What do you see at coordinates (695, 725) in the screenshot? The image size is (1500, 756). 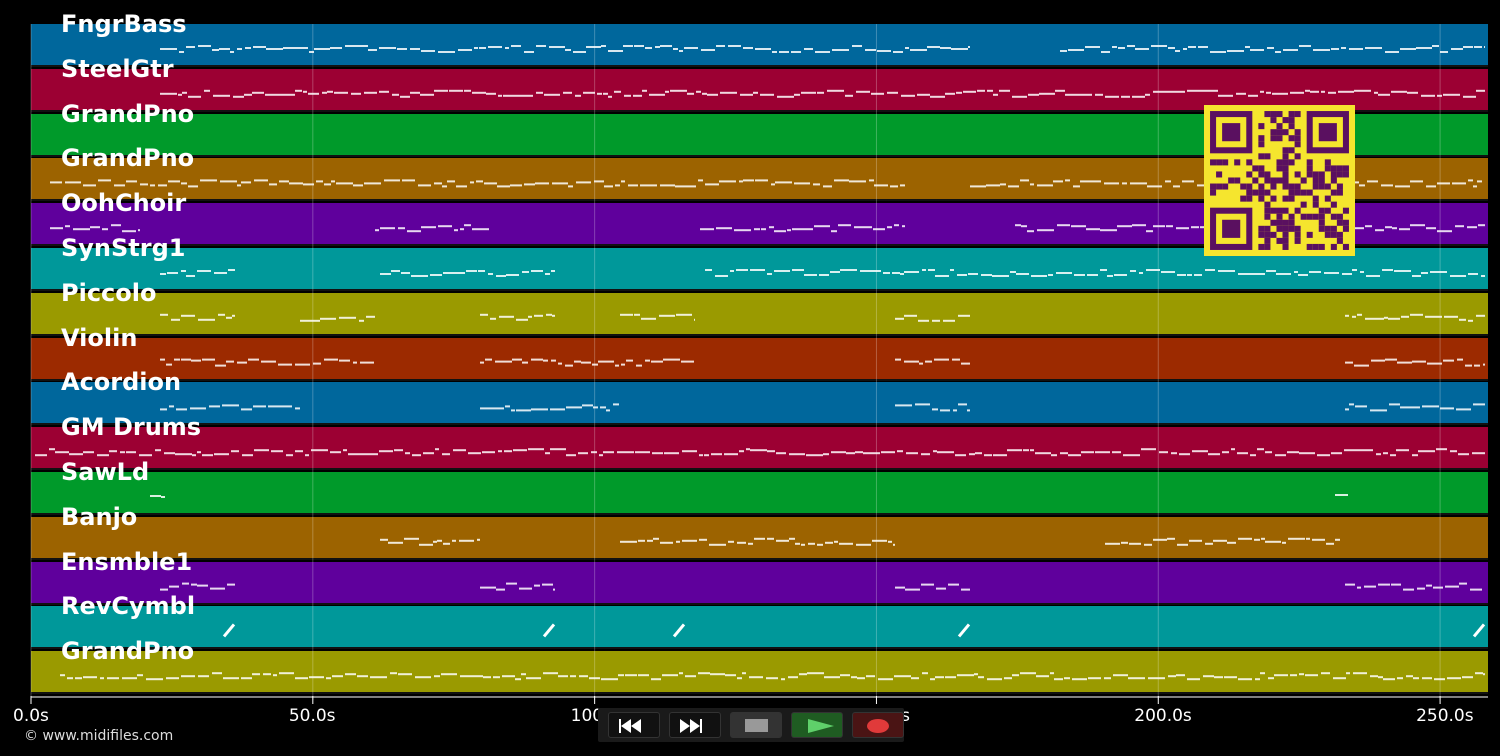 I see `fast-forward-button` at bounding box center [695, 725].